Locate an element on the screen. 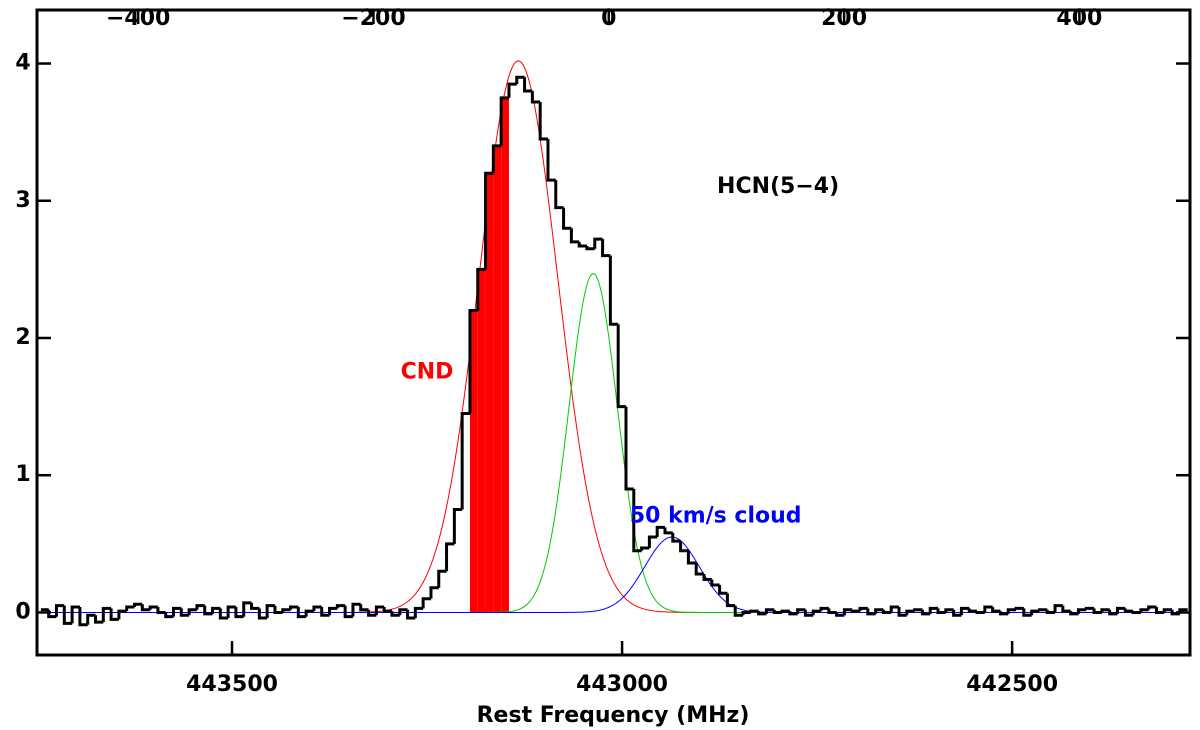 The height and width of the screenshot is (730, 1200). x-tick-label: 443000 is located at coordinates (622, 684).